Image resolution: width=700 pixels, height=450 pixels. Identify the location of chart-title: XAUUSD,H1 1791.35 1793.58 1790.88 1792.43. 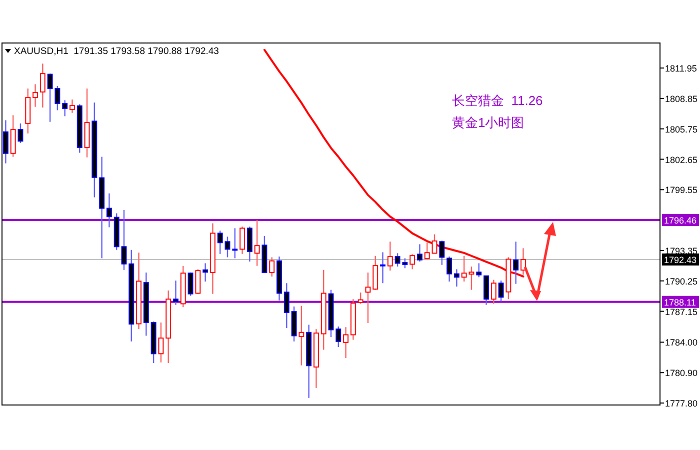
(116, 51).